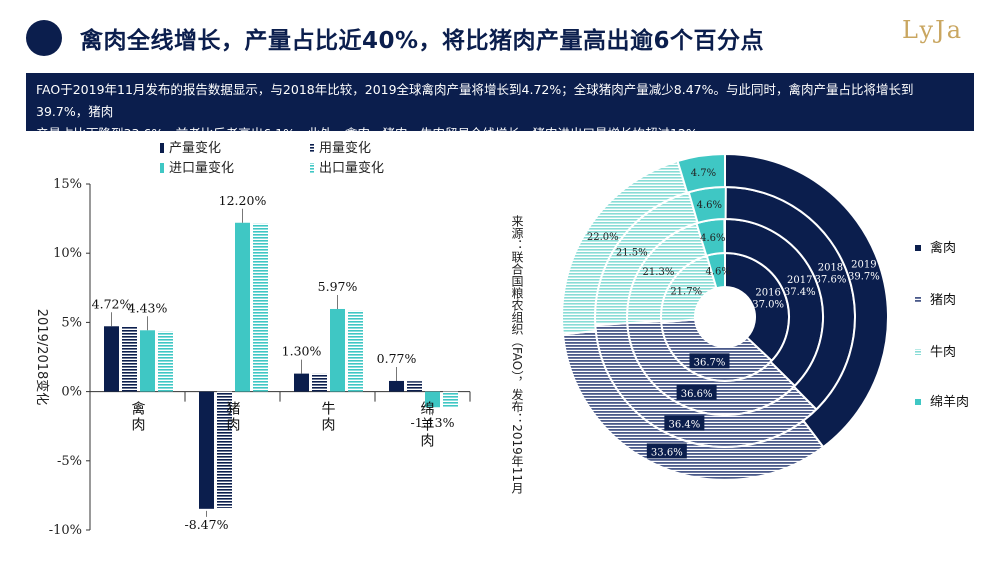 This screenshot has width=1000, height=562. I want to click on bar-猪肉-进口量变化, so click(242, 307).